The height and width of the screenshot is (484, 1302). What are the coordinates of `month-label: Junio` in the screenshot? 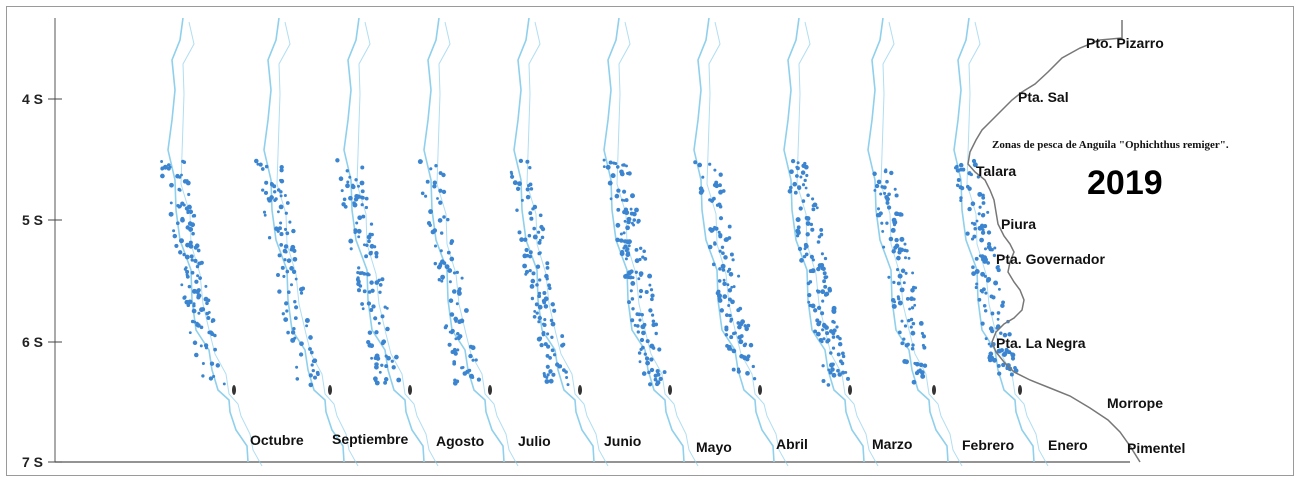 It's located at (622, 441).